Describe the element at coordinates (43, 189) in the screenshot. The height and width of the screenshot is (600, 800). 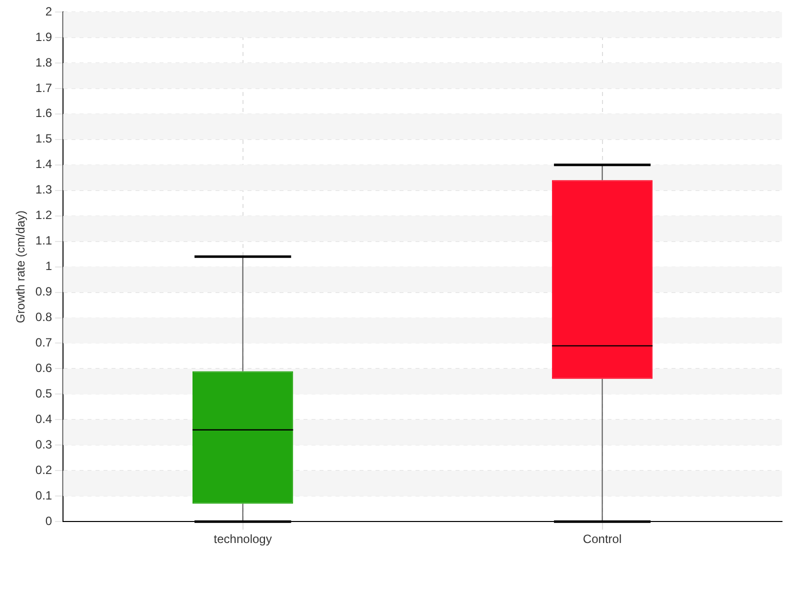
I see `y-tick-label: 1.3` at that location.